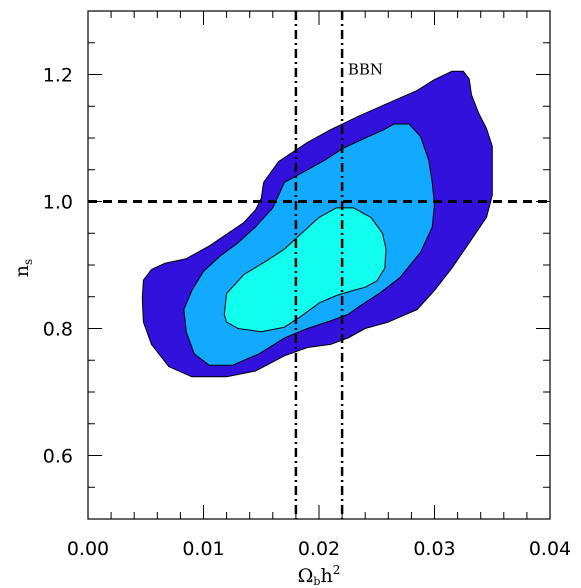 This screenshot has height=588, width=581. I want to click on x-tick-label: 0.00, so click(88, 549).